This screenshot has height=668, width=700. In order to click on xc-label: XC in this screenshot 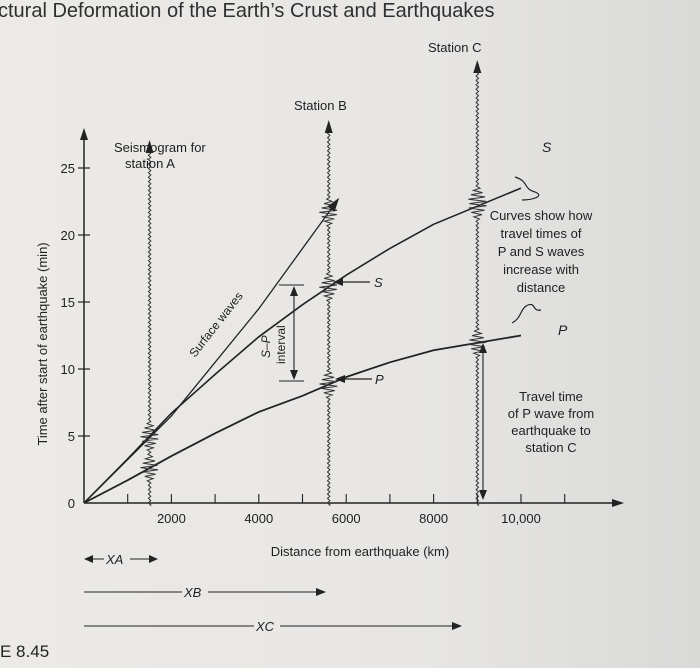, I will do `click(265, 626)`.